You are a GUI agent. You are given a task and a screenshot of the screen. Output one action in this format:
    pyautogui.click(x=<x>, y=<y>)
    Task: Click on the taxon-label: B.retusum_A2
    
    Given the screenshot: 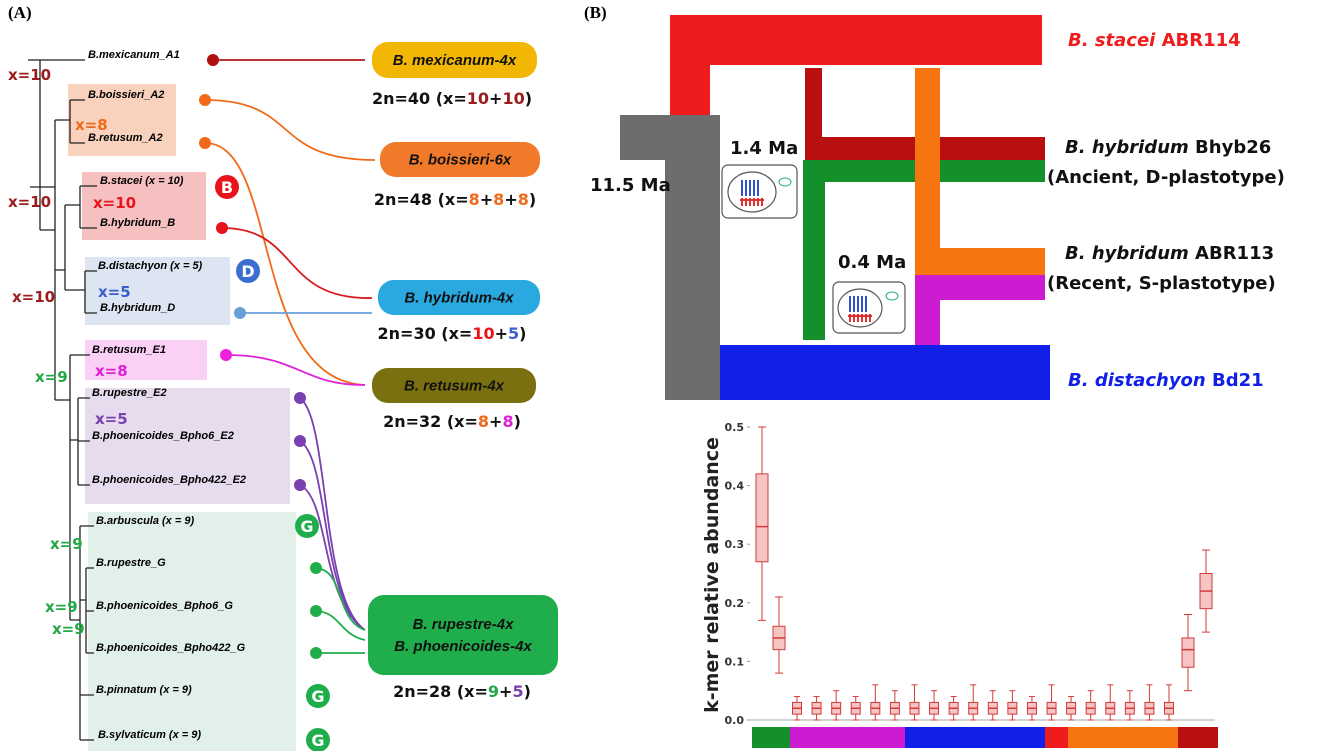 What is the action you would take?
    pyautogui.click(x=125, y=138)
    